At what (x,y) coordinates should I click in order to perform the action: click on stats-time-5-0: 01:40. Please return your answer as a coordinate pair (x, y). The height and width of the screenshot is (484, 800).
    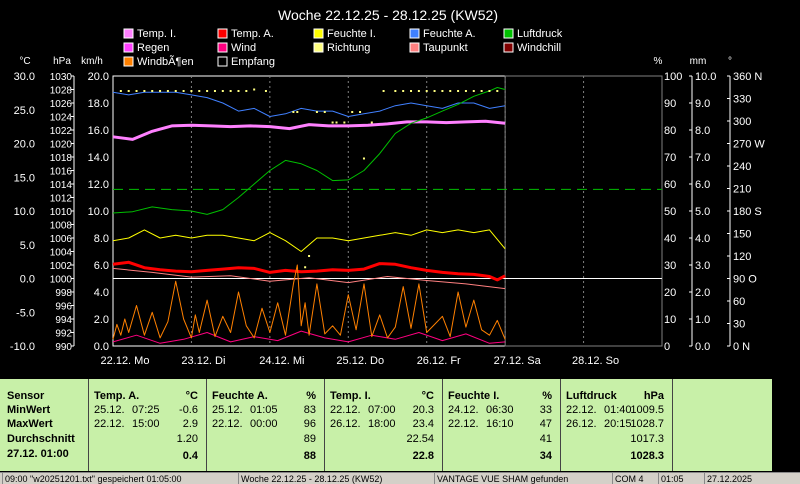
    Looking at the image, I should click on (618, 410).